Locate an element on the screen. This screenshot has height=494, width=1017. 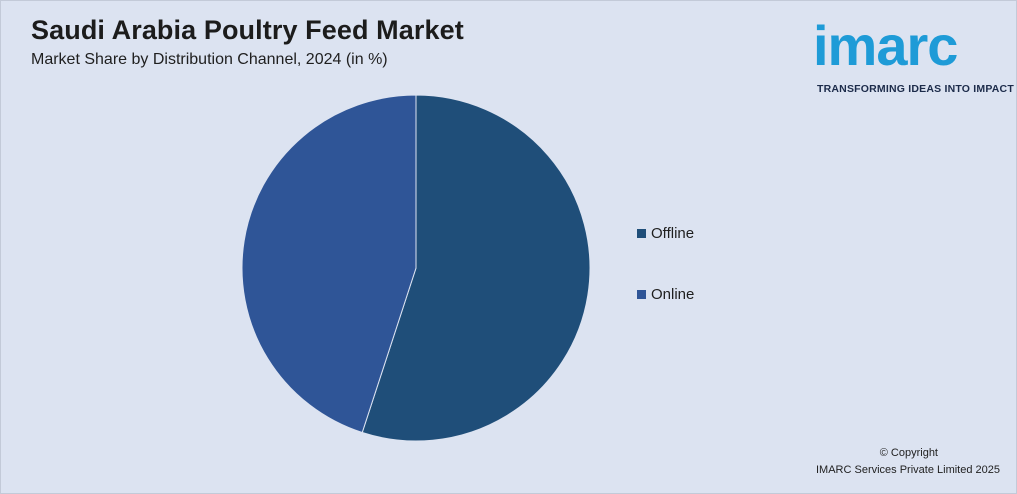
legend-label-offline: Offline is located at coordinates (673, 233).